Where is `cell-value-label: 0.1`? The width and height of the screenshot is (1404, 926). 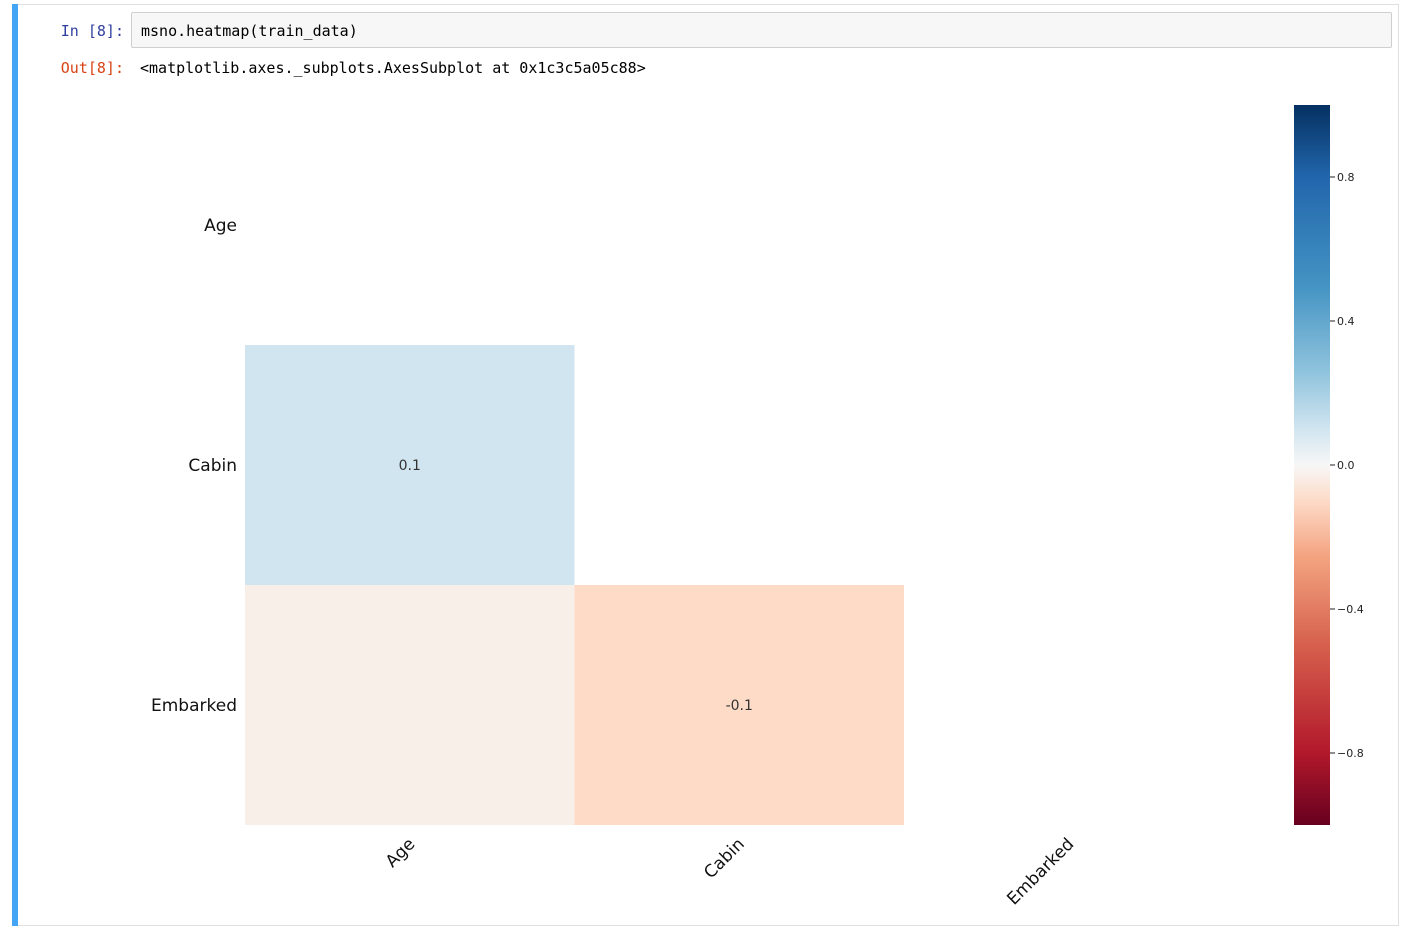
cell-value-label: 0.1 is located at coordinates (410, 466).